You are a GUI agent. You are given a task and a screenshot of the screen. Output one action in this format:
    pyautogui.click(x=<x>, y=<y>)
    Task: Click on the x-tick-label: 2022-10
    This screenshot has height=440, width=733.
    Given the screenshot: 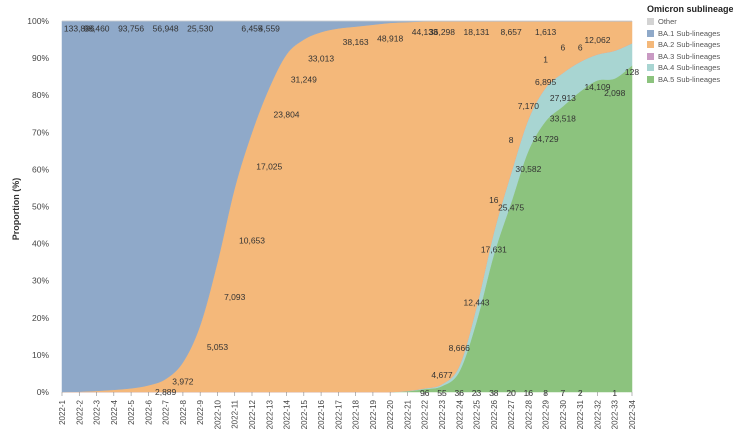 What is the action you would take?
    pyautogui.click(x=217, y=414)
    